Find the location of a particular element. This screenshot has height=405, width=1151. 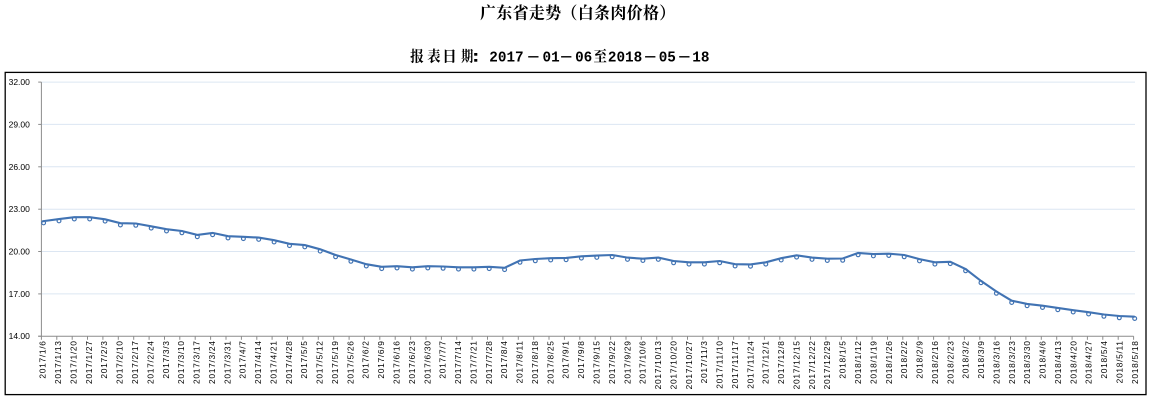

svg-text: 2018/2/9 is located at coordinates (920, 359).